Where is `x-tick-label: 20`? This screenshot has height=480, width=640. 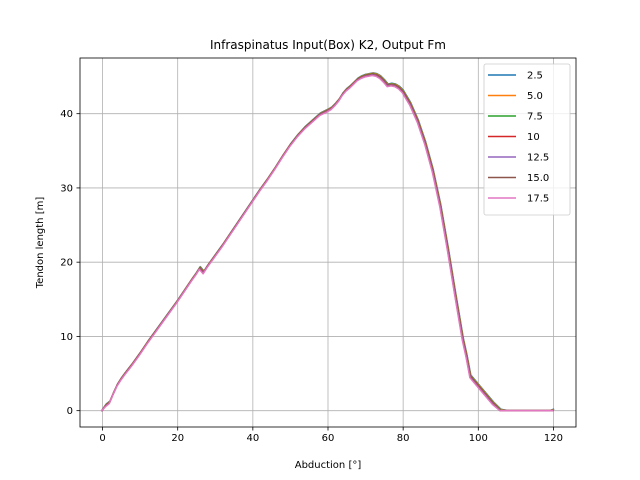
x-tick-label: 20 is located at coordinates (177, 438).